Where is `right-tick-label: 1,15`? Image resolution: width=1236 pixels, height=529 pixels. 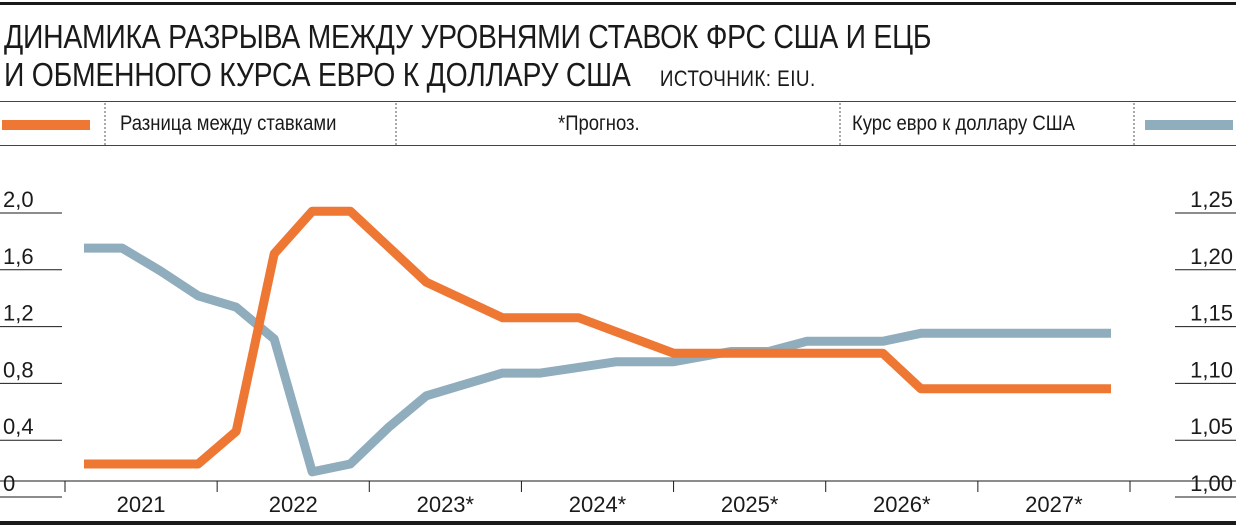
right-tick-label: 1,15 is located at coordinates (1211, 313).